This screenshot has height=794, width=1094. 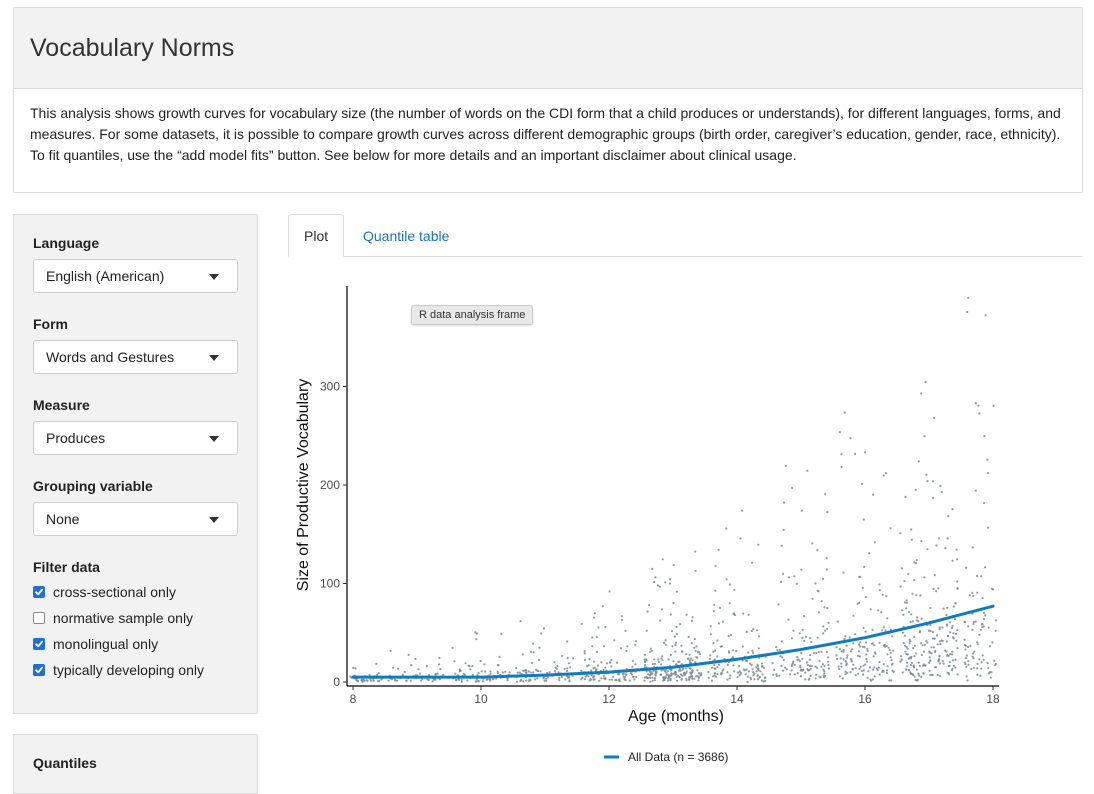 What do you see at coordinates (214, 439) in the screenshot?
I see `chevron-down-icon` at bounding box center [214, 439].